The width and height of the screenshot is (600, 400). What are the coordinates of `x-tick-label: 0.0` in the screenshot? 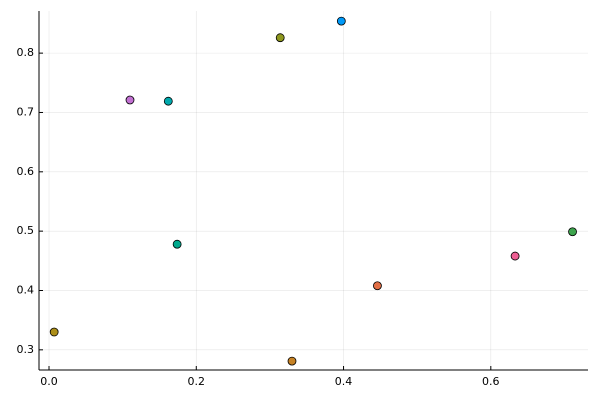 It's located at (49, 381).